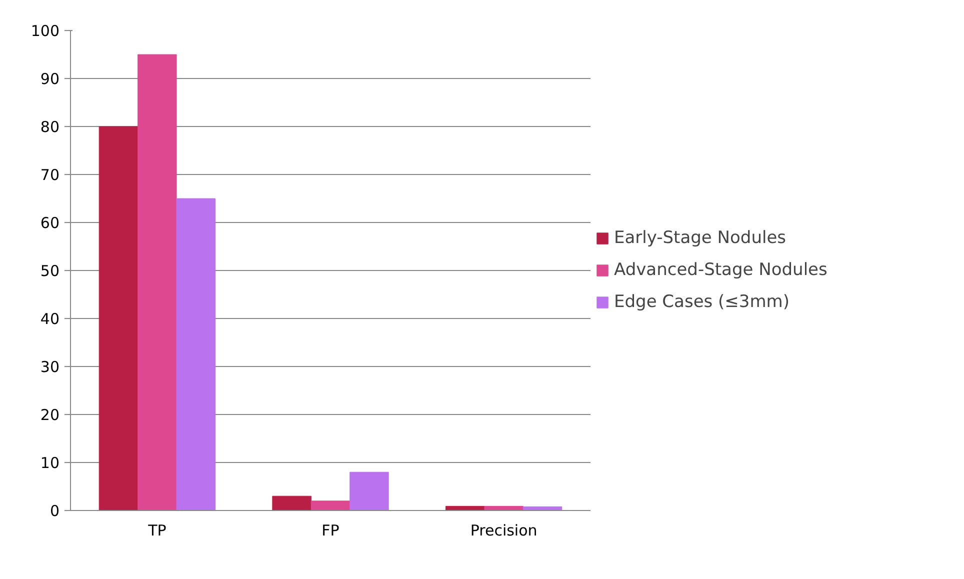 The height and width of the screenshot is (579, 964). What do you see at coordinates (55, 511) in the screenshot?
I see `y-tick-label: 0` at bounding box center [55, 511].